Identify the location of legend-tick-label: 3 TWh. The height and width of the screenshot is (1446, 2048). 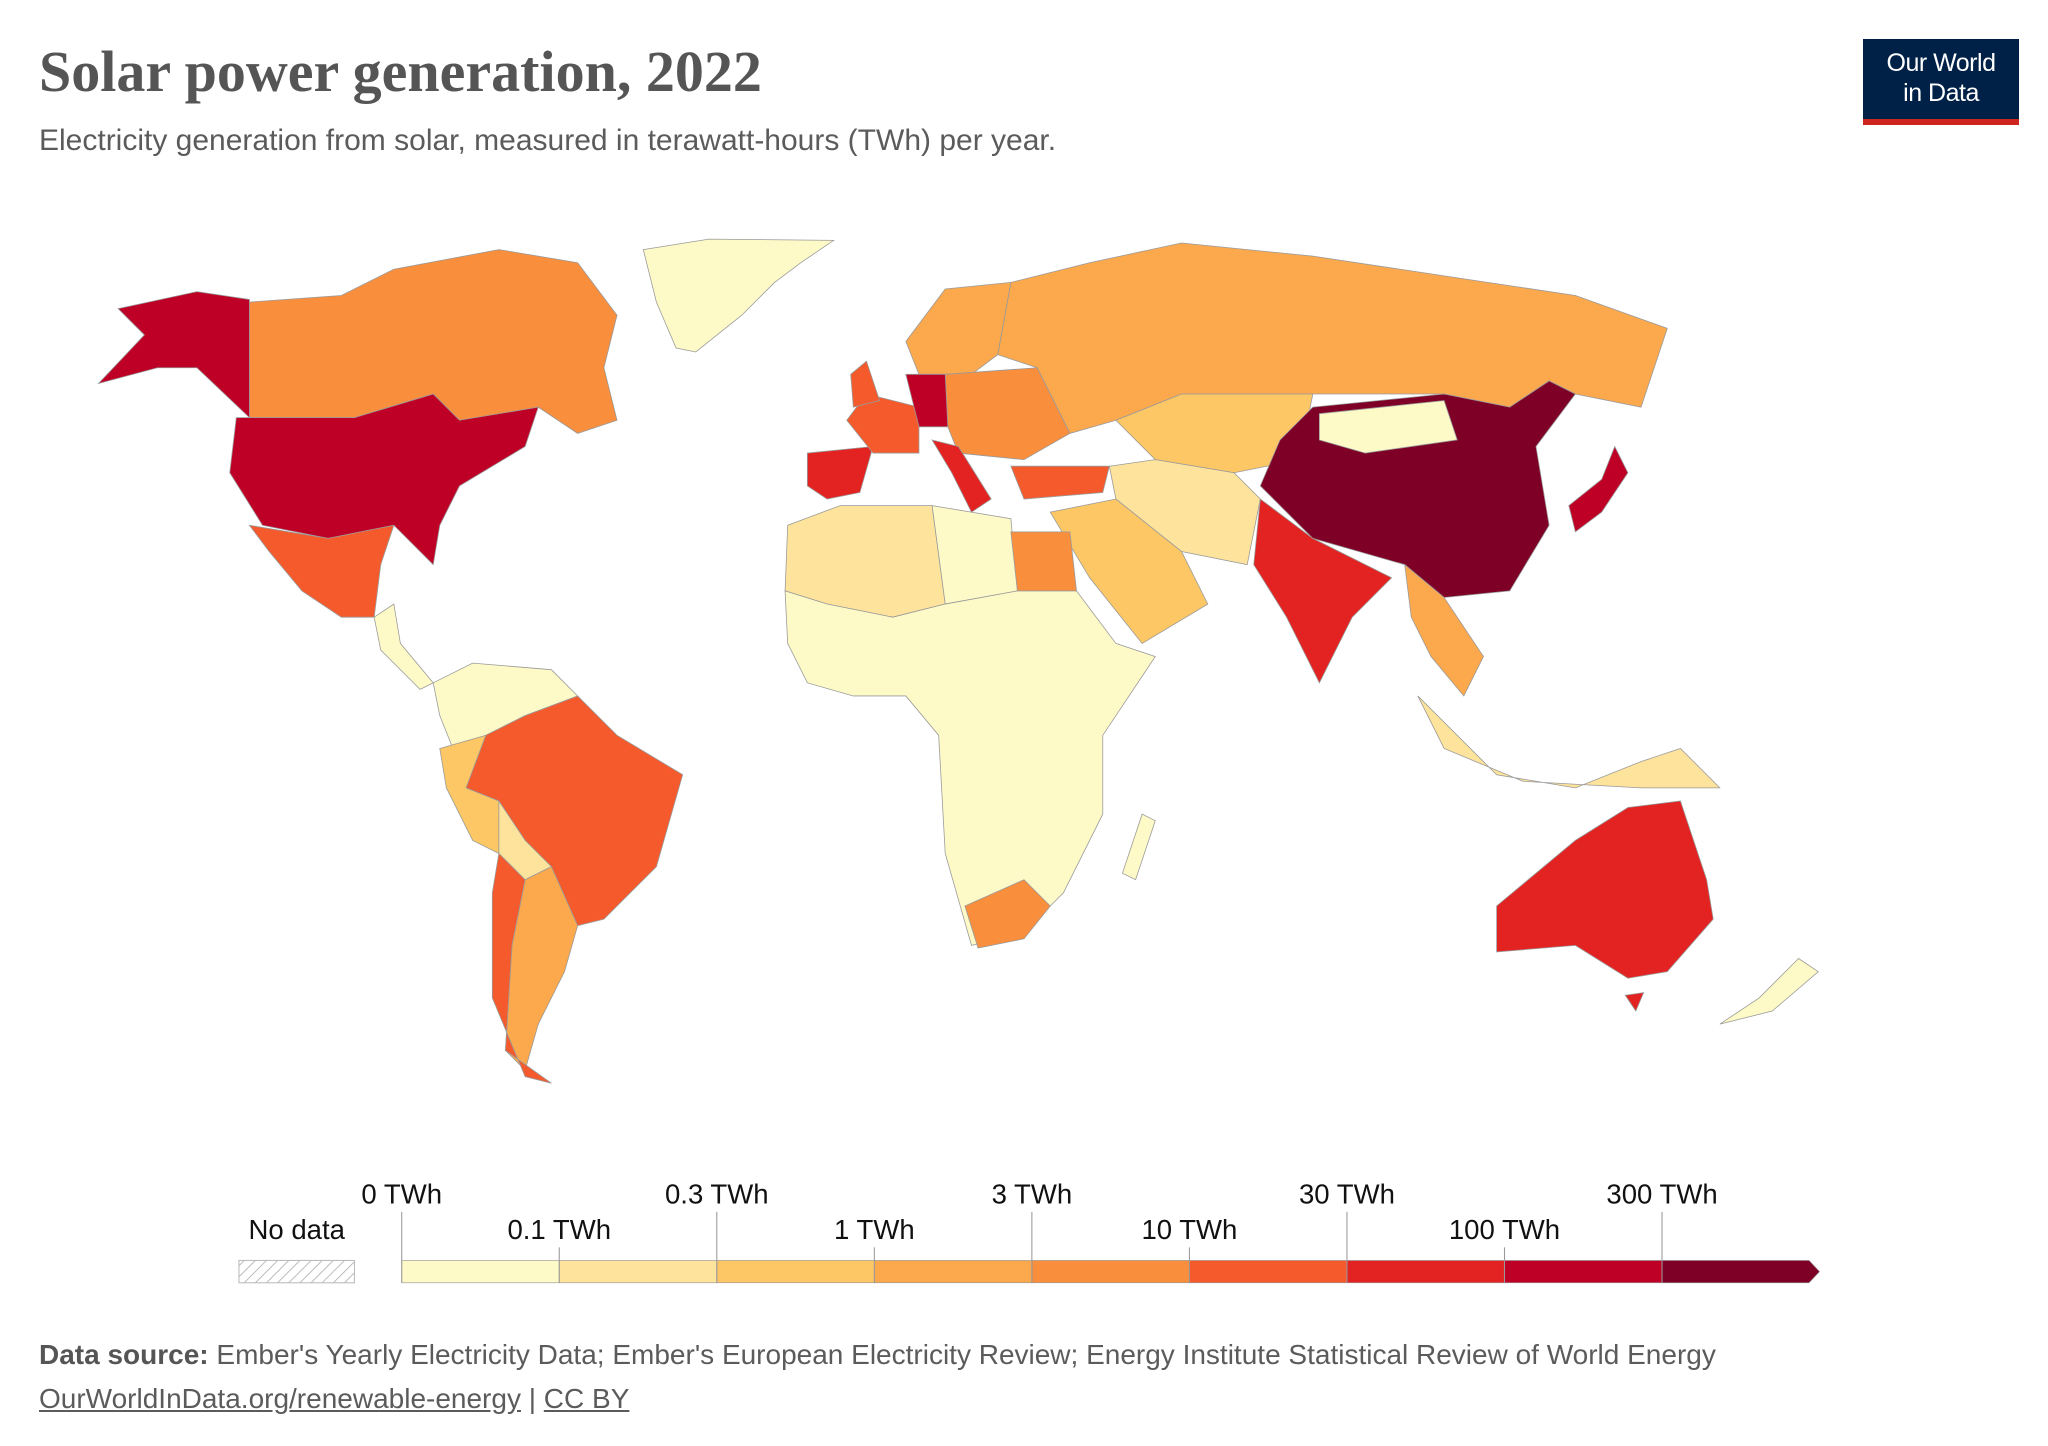
(1032, 1193).